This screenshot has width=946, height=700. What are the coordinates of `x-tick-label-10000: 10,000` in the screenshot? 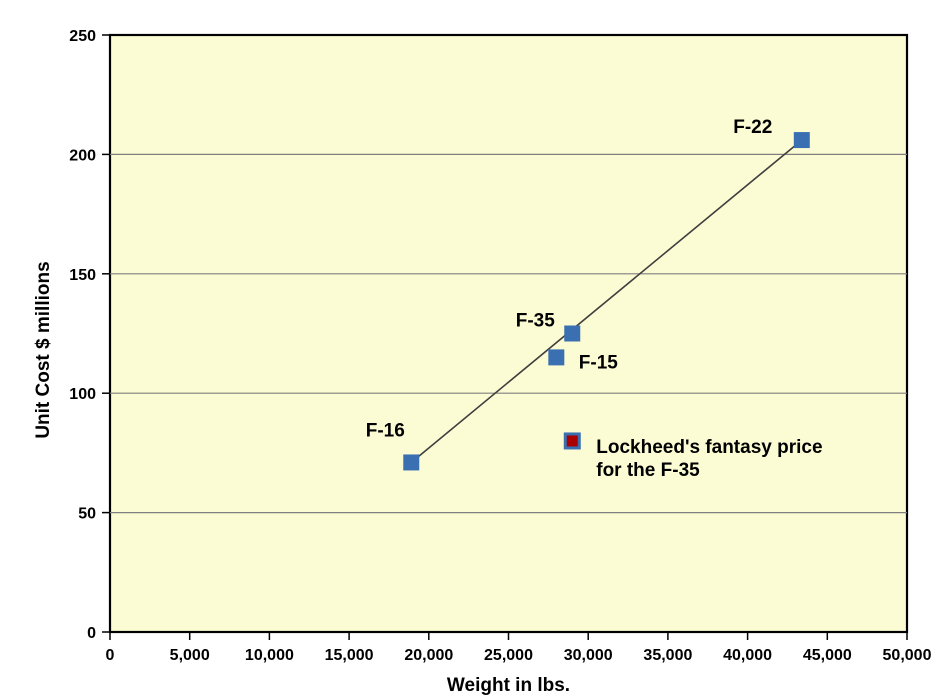 It's located at (269, 655).